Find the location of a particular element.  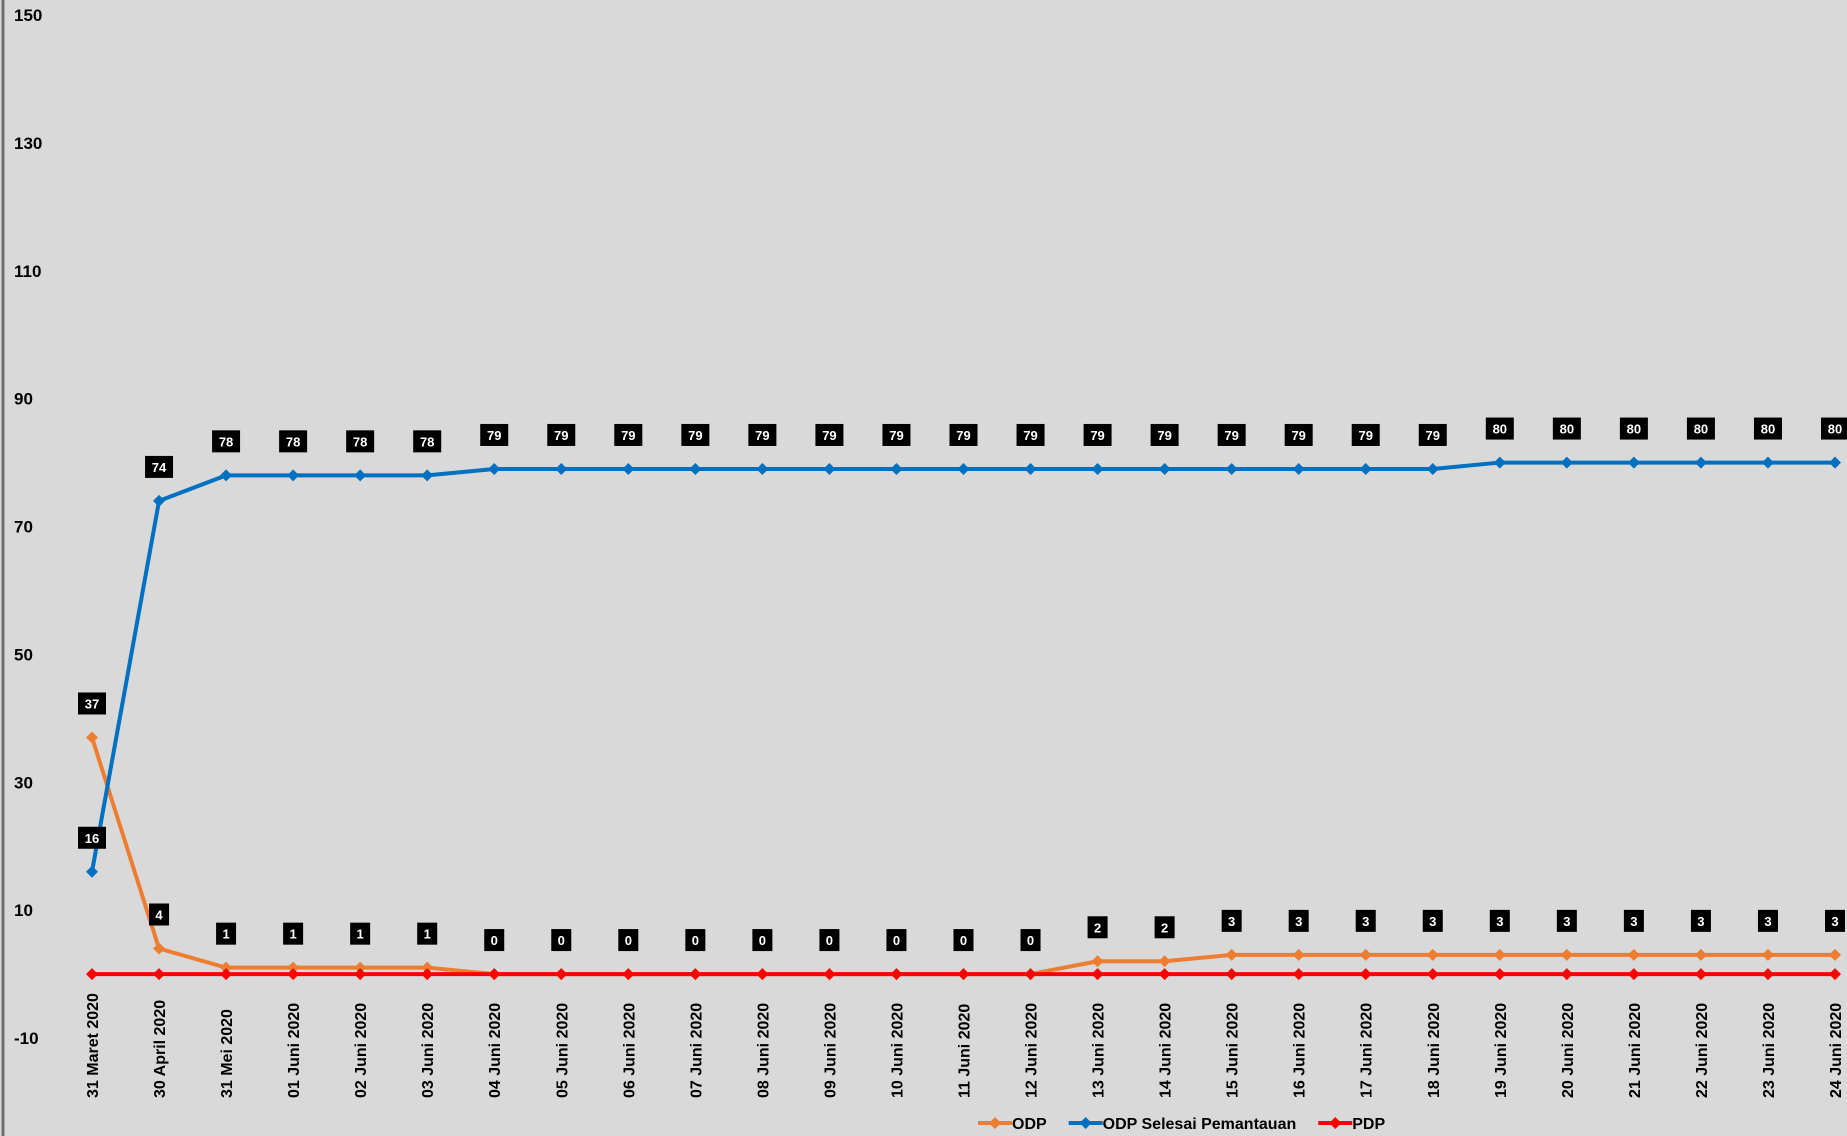

data-label-text: 16 is located at coordinates (92, 838).